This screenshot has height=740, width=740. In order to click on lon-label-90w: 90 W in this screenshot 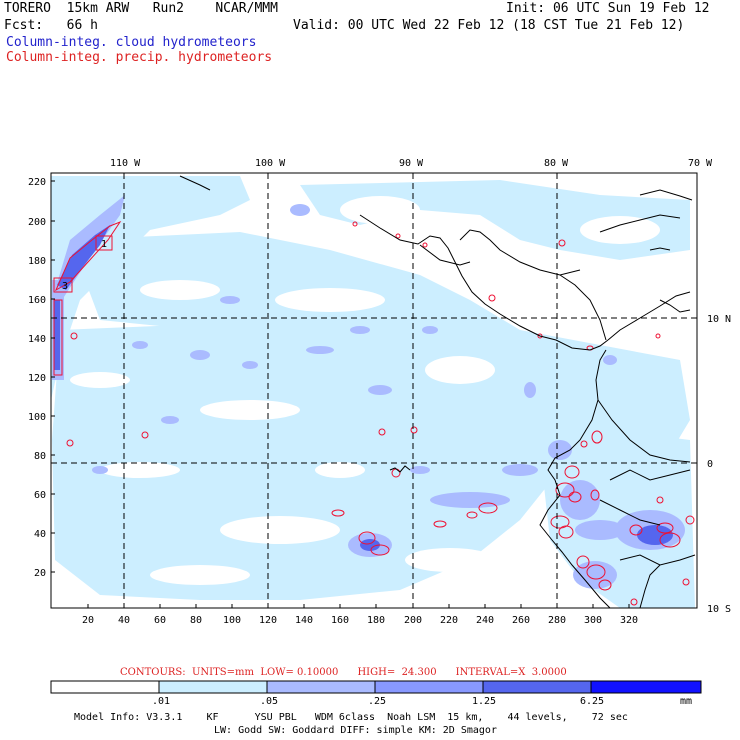, I will do `click(411, 163)`.